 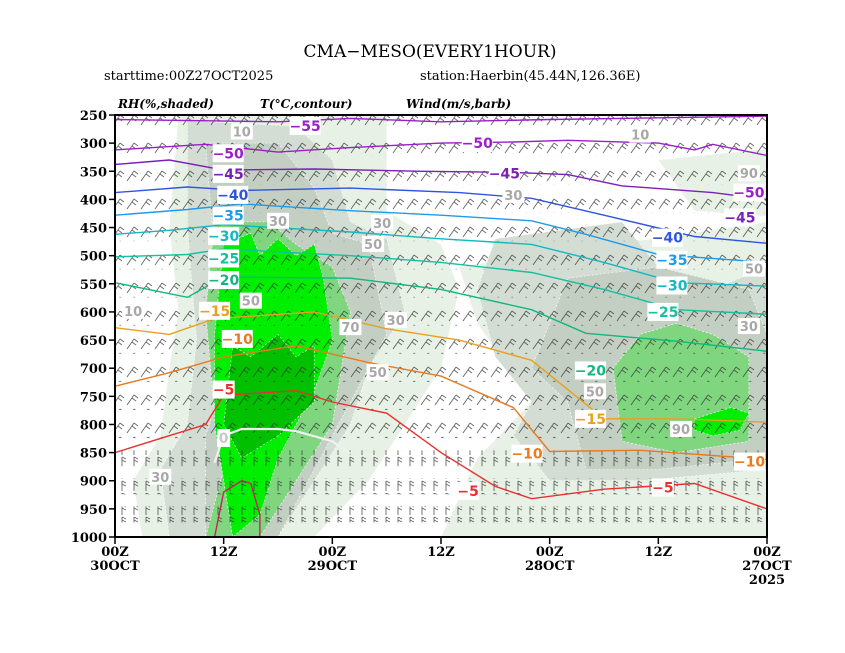 I want to click on y-tick-label: 350, so click(x=93, y=172).